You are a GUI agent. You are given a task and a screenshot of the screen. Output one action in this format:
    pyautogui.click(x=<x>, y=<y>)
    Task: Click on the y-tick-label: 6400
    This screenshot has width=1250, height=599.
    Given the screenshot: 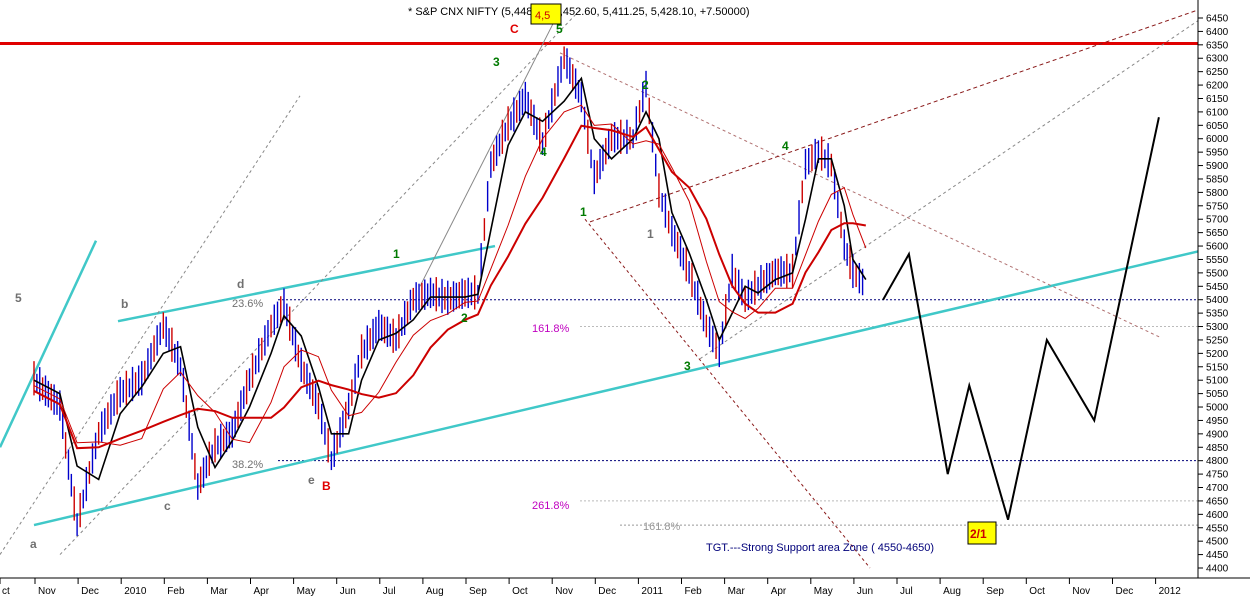 What is the action you would take?
    pyautogui.click(x=1217, y=32)
    